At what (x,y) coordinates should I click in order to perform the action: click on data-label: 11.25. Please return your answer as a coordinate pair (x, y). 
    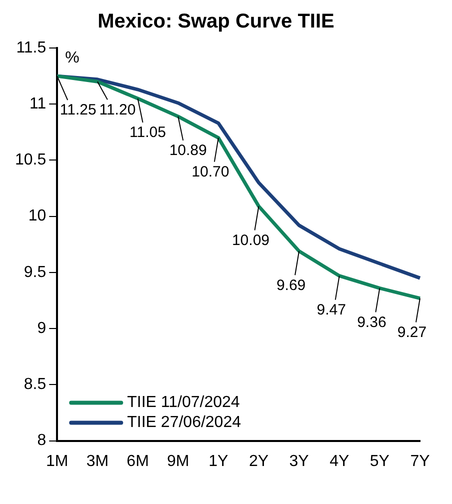
    Looking at the image, I should click on (78, 110).